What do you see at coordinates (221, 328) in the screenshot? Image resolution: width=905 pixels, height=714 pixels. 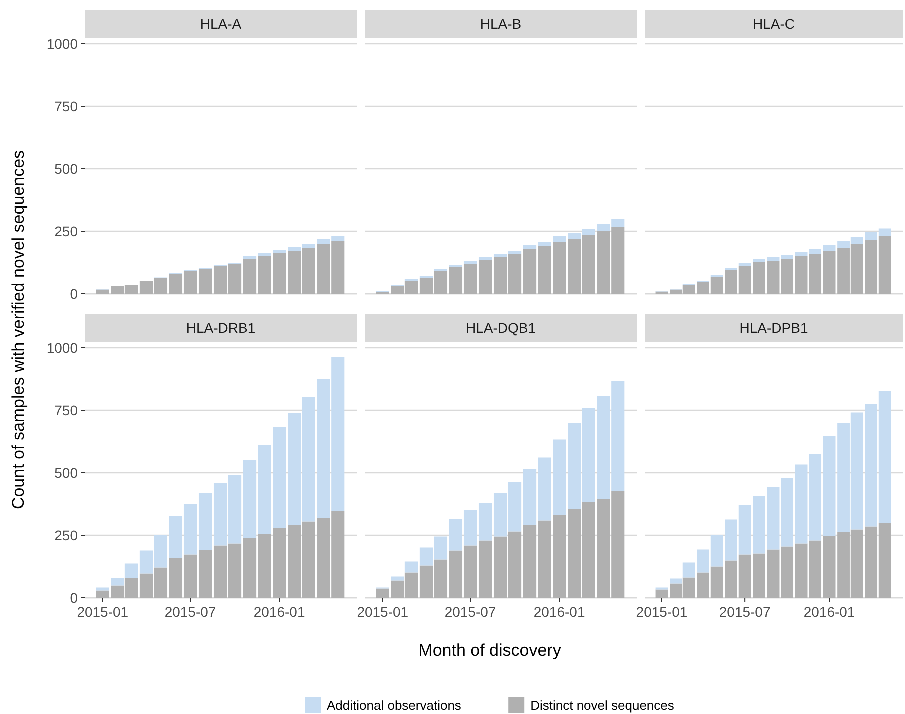 I see `chart-title: HLA-DRB1` at bounding box center [221, 328].